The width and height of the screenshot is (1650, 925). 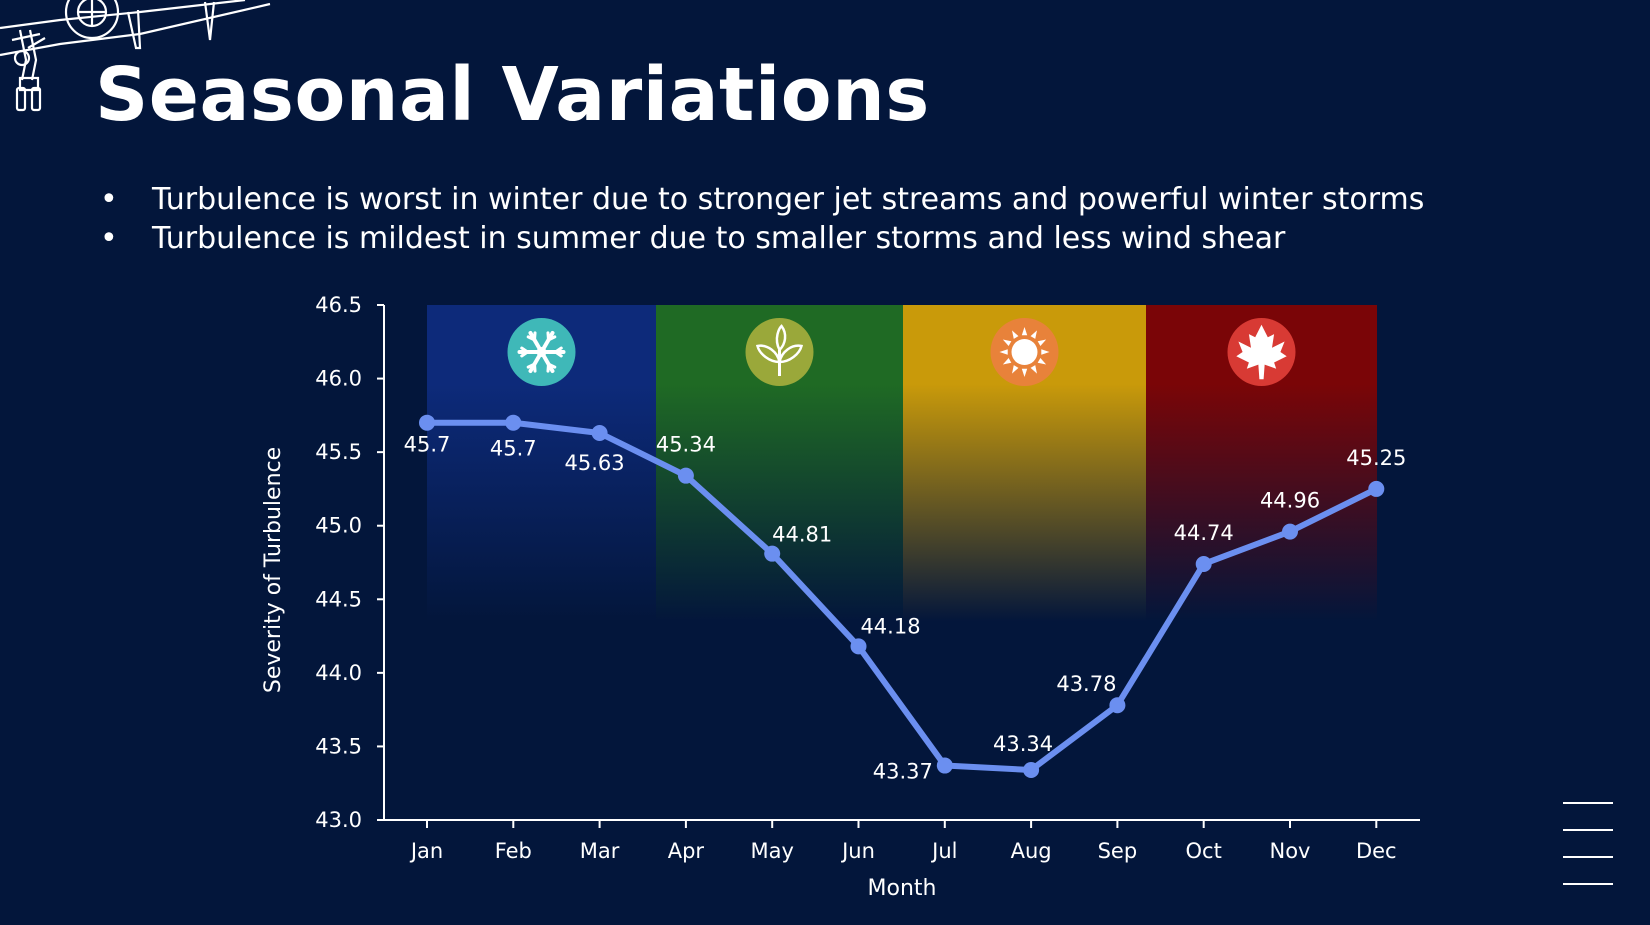 What do you see at coordinates (338, 673) in the screenshot?
I see `y-tick-label: 44.0` at bounding box center [338, 673].